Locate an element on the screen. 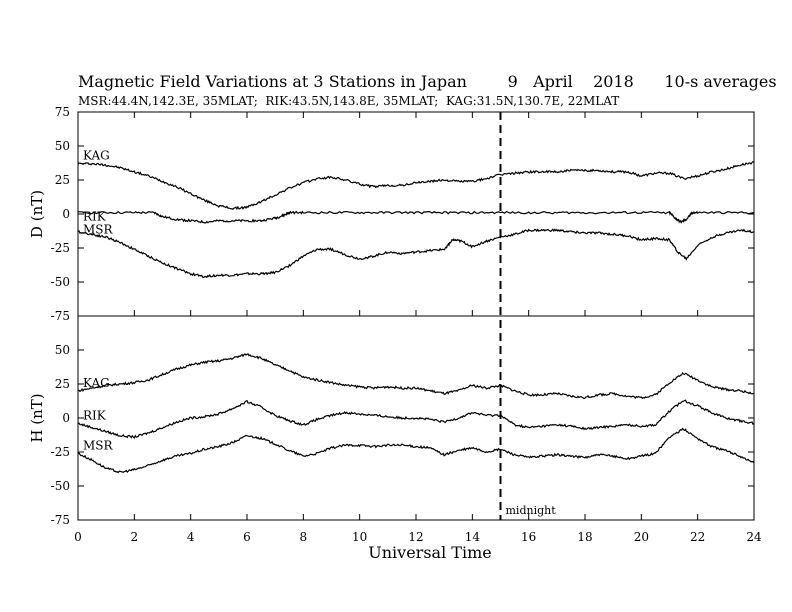 This screenshot has height=612, width=792. xtick-label: 12 is located at coordinates (415, 537).